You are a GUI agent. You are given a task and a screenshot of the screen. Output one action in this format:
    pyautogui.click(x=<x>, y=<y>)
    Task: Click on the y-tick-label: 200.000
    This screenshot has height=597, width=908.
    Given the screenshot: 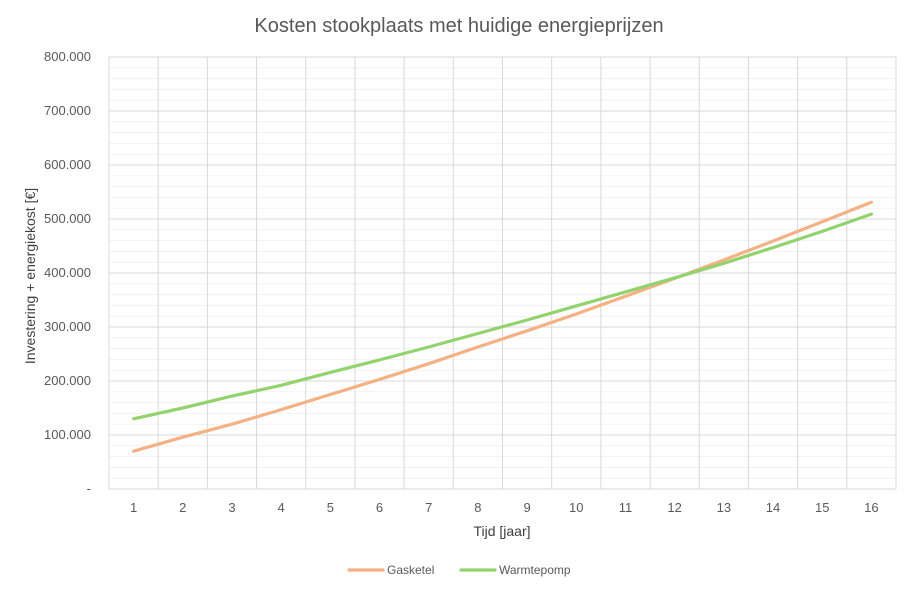 What is the action you would take?
    pyautogui.click(x=67, y=380)
    